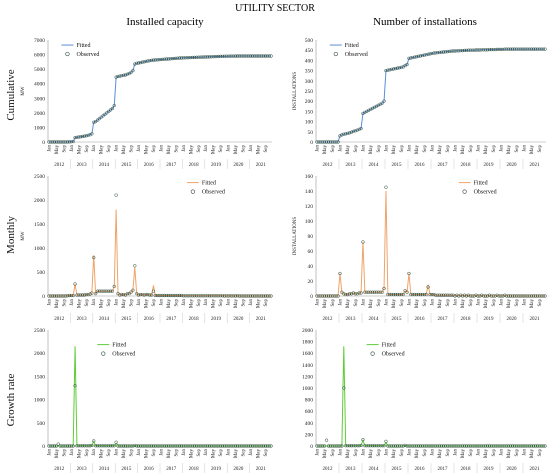 The image size is (550, 475). Describe the element at coordinates (104, 165) in the screenshot. I see `year-tick-label: 2014` at that location.